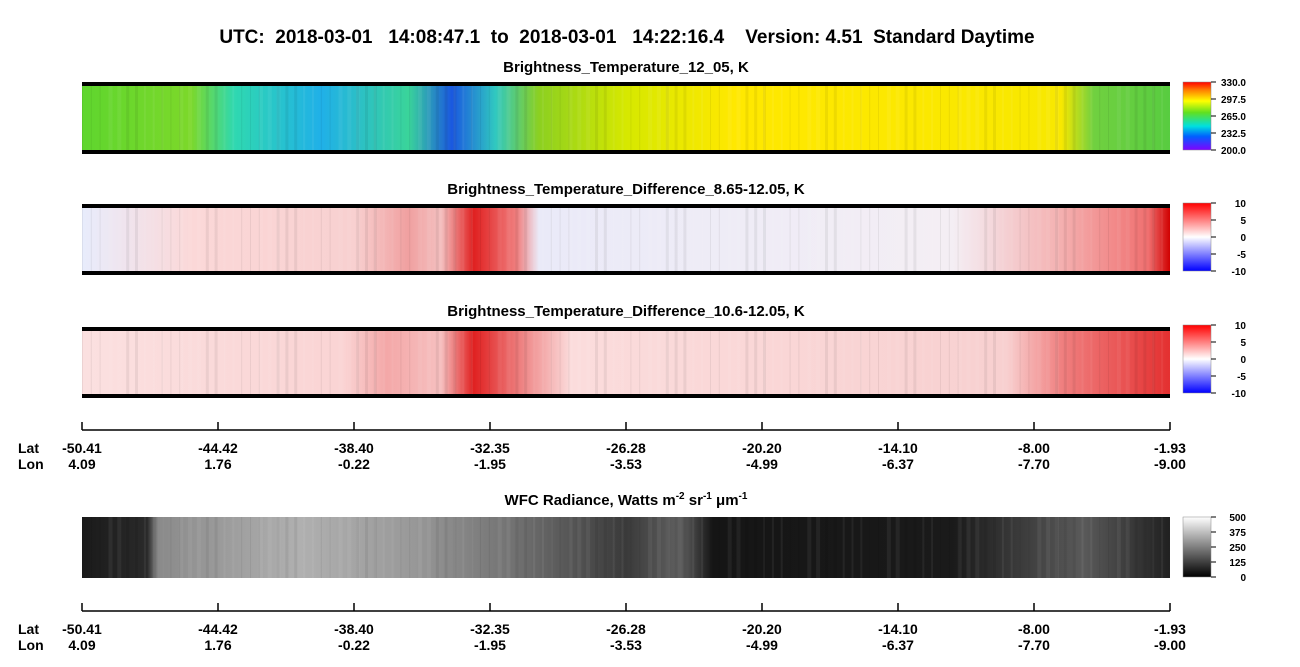 The width and height of the screenshot is (1300, 667). What do you see at coordinates (82, 629) in the screenshot?
I see `lat-value: -50.41` at bounding box center [82, 629].